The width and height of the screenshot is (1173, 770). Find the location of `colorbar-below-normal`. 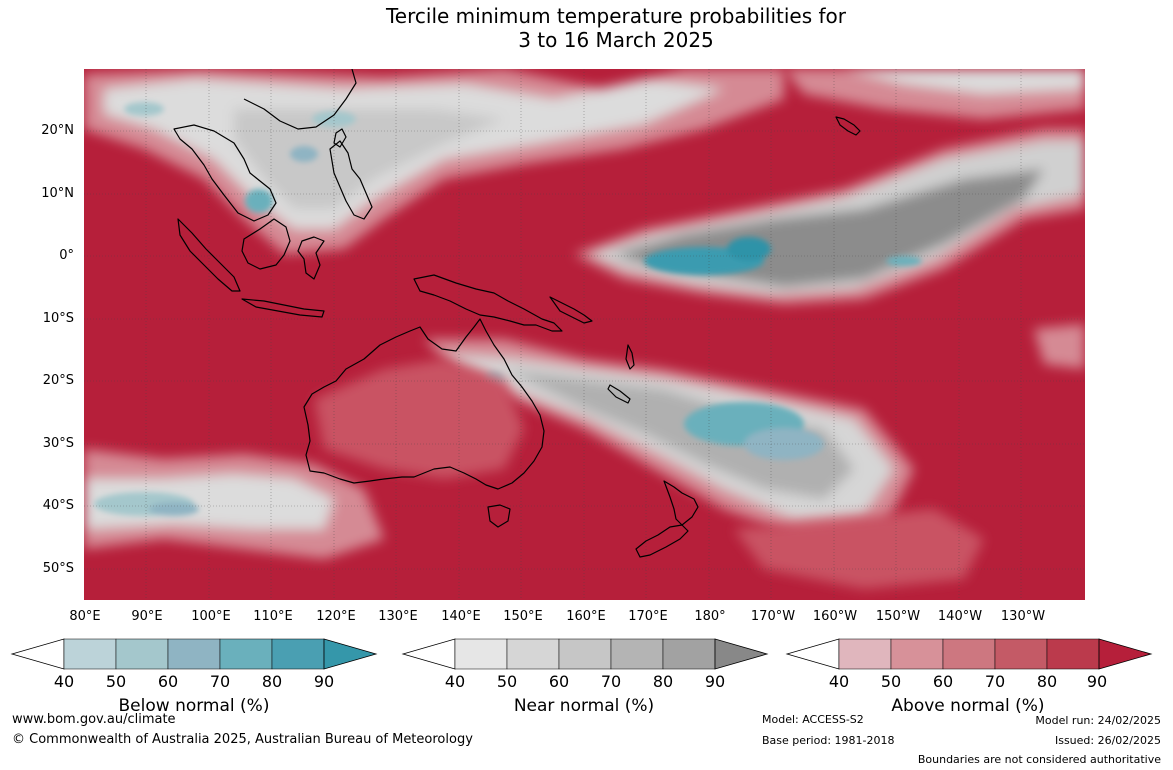

colorbar-below-normal is located at coordinates (194, 654).